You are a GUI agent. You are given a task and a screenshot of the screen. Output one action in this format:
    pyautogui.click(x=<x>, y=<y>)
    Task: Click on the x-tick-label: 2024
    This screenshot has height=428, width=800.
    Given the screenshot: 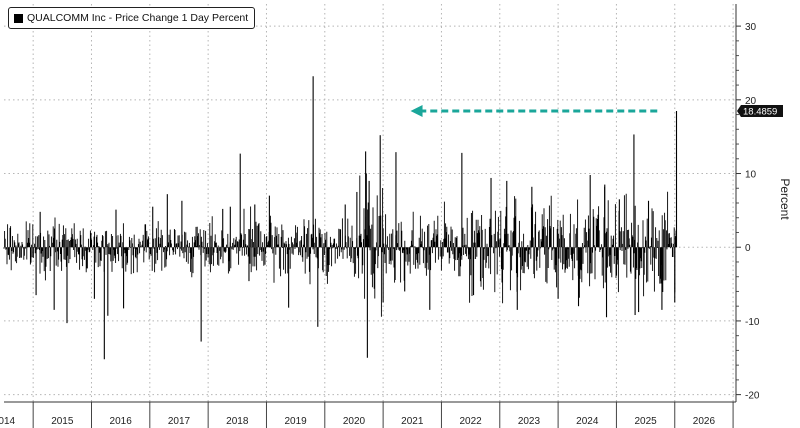 What is the action you would take?
    pyautogui.click(x=587, y=421)
    